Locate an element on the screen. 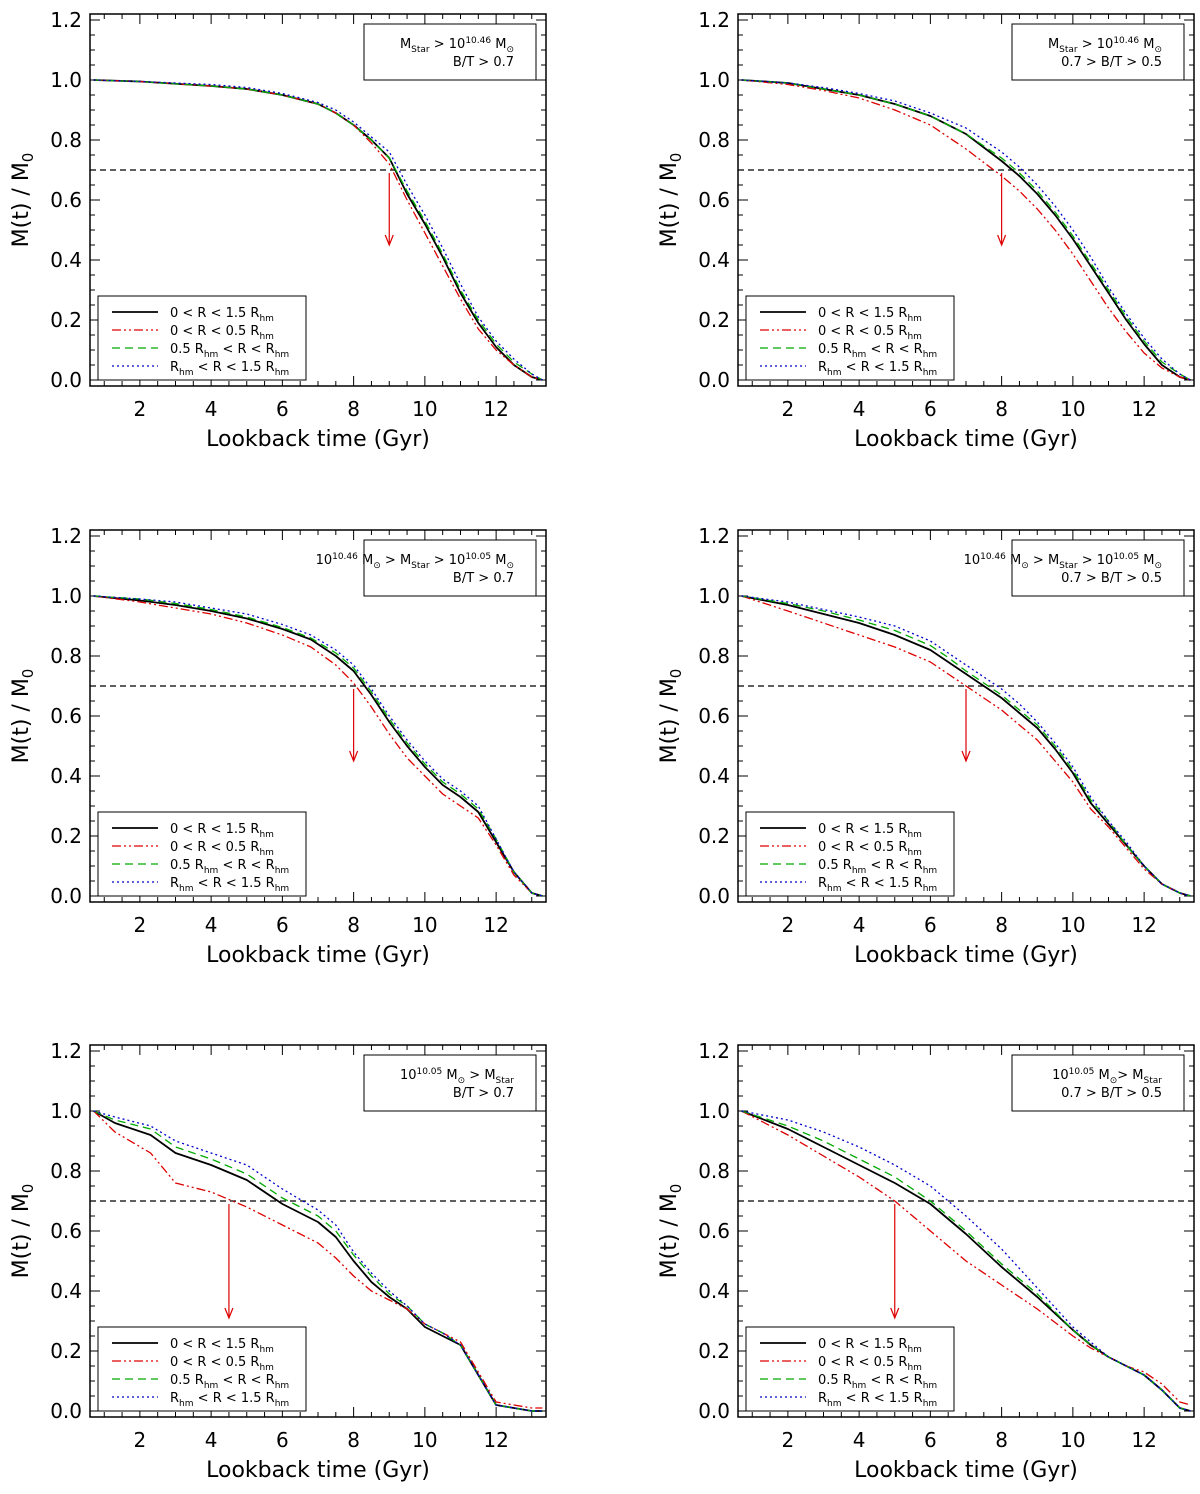  info-box: 1010.05​ M⊙​ > MStar​B/T > 0.7 is located at coordinates (450, 1083).